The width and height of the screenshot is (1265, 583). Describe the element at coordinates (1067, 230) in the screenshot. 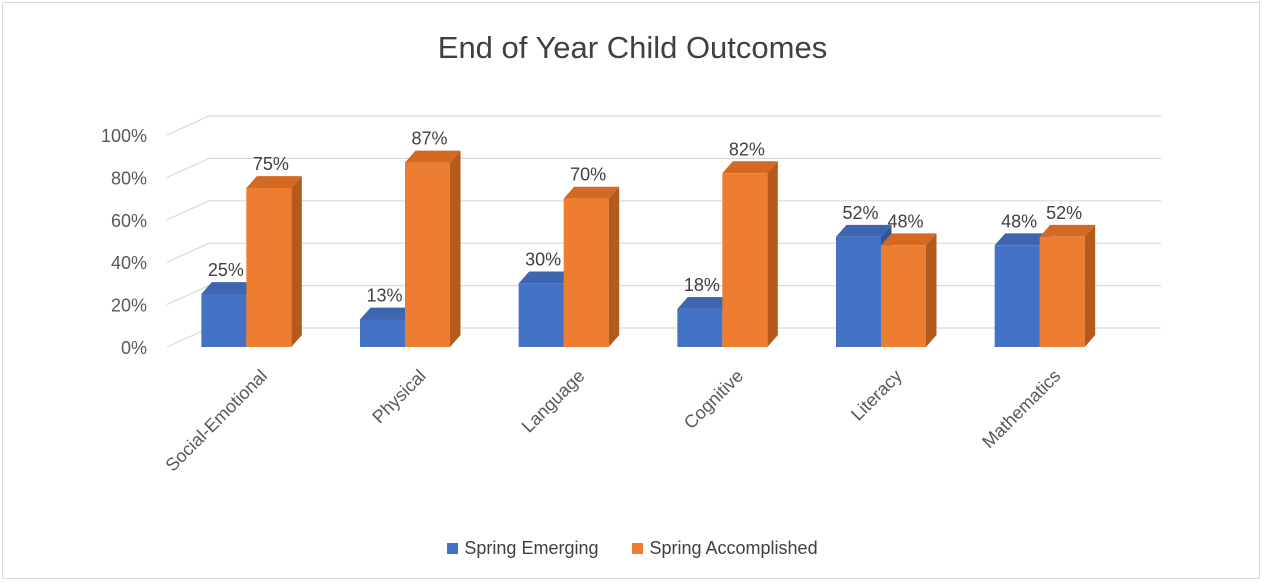

I see `bar-top-mathematics-spring-accomplished` at that location.